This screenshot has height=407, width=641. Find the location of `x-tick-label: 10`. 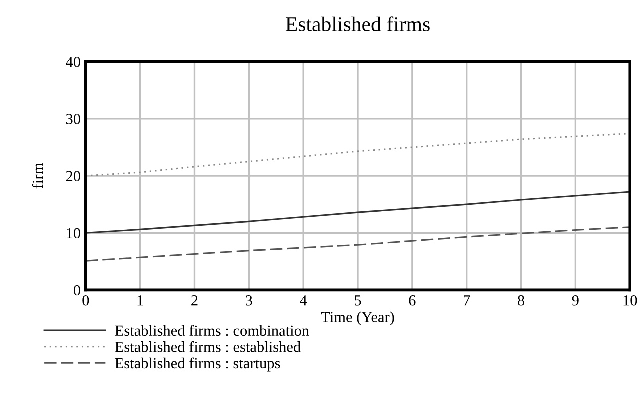

x-tick-label: 10 is located at coordinates (631, 300).